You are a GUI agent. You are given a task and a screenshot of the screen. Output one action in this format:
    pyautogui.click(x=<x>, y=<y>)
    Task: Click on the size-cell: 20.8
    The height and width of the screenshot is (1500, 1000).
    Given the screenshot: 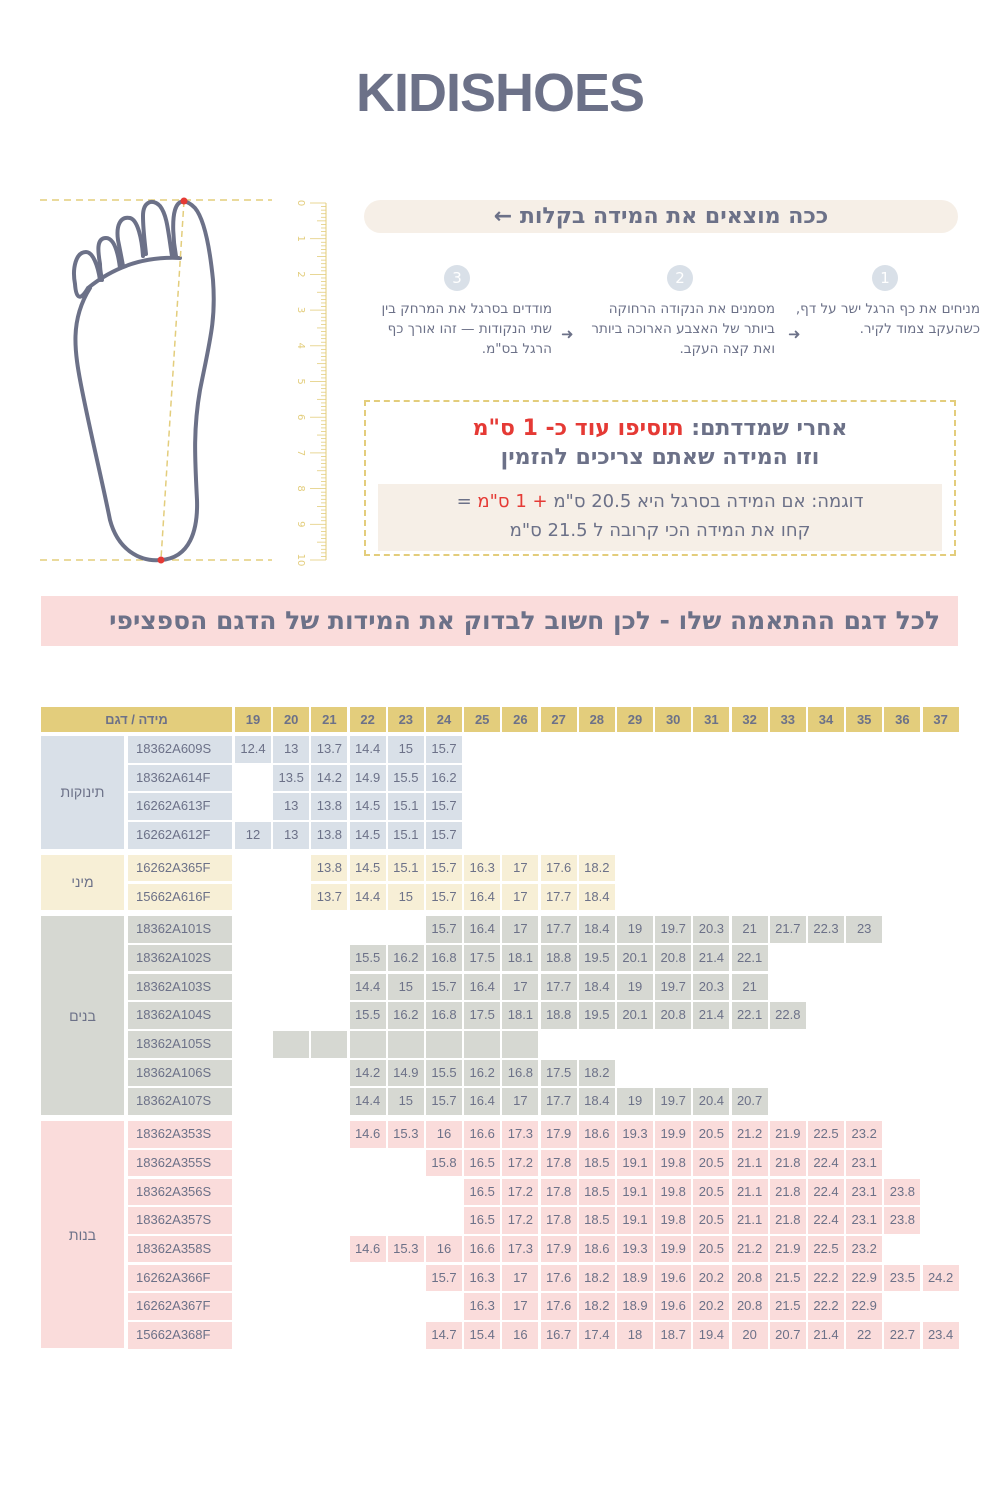 What is the action you would take?
    pyautogui.click(x=673, y=958)
    